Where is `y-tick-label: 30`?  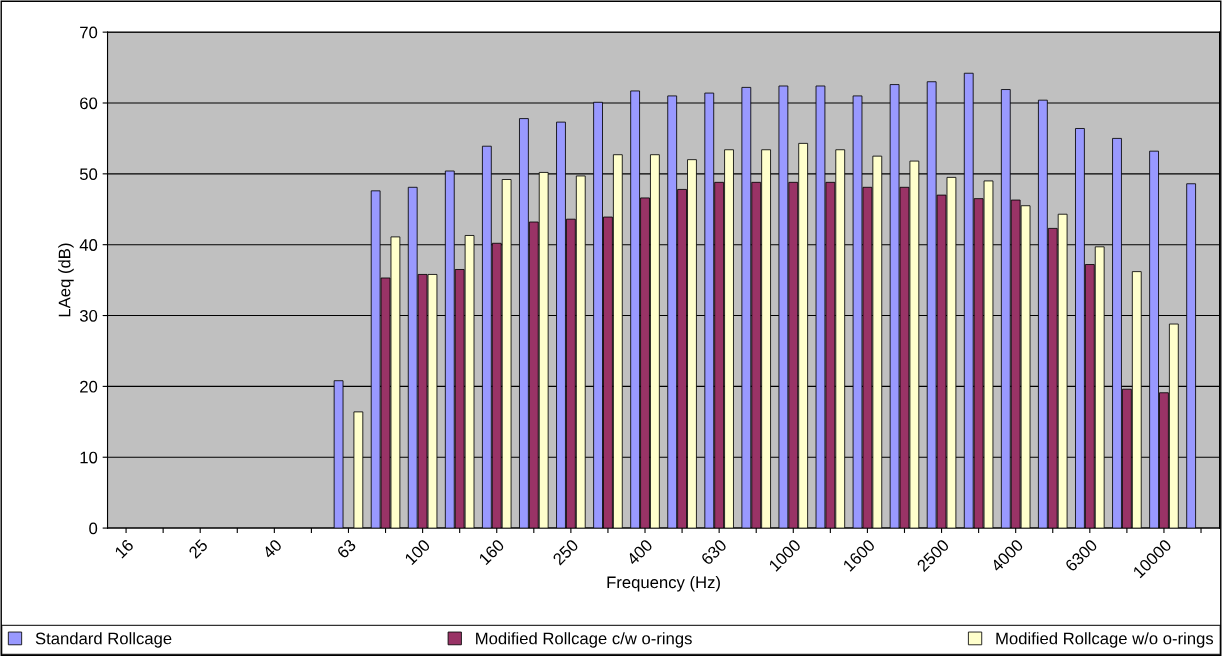
y-tick-label: 30 is located at coordinates (88, 315).